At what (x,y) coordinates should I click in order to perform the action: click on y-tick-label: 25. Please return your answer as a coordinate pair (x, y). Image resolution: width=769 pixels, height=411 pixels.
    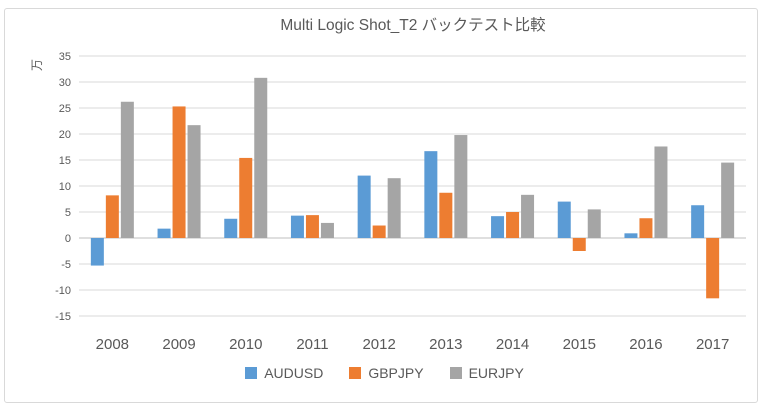
    Looking at the image, I should click on (65, 109).